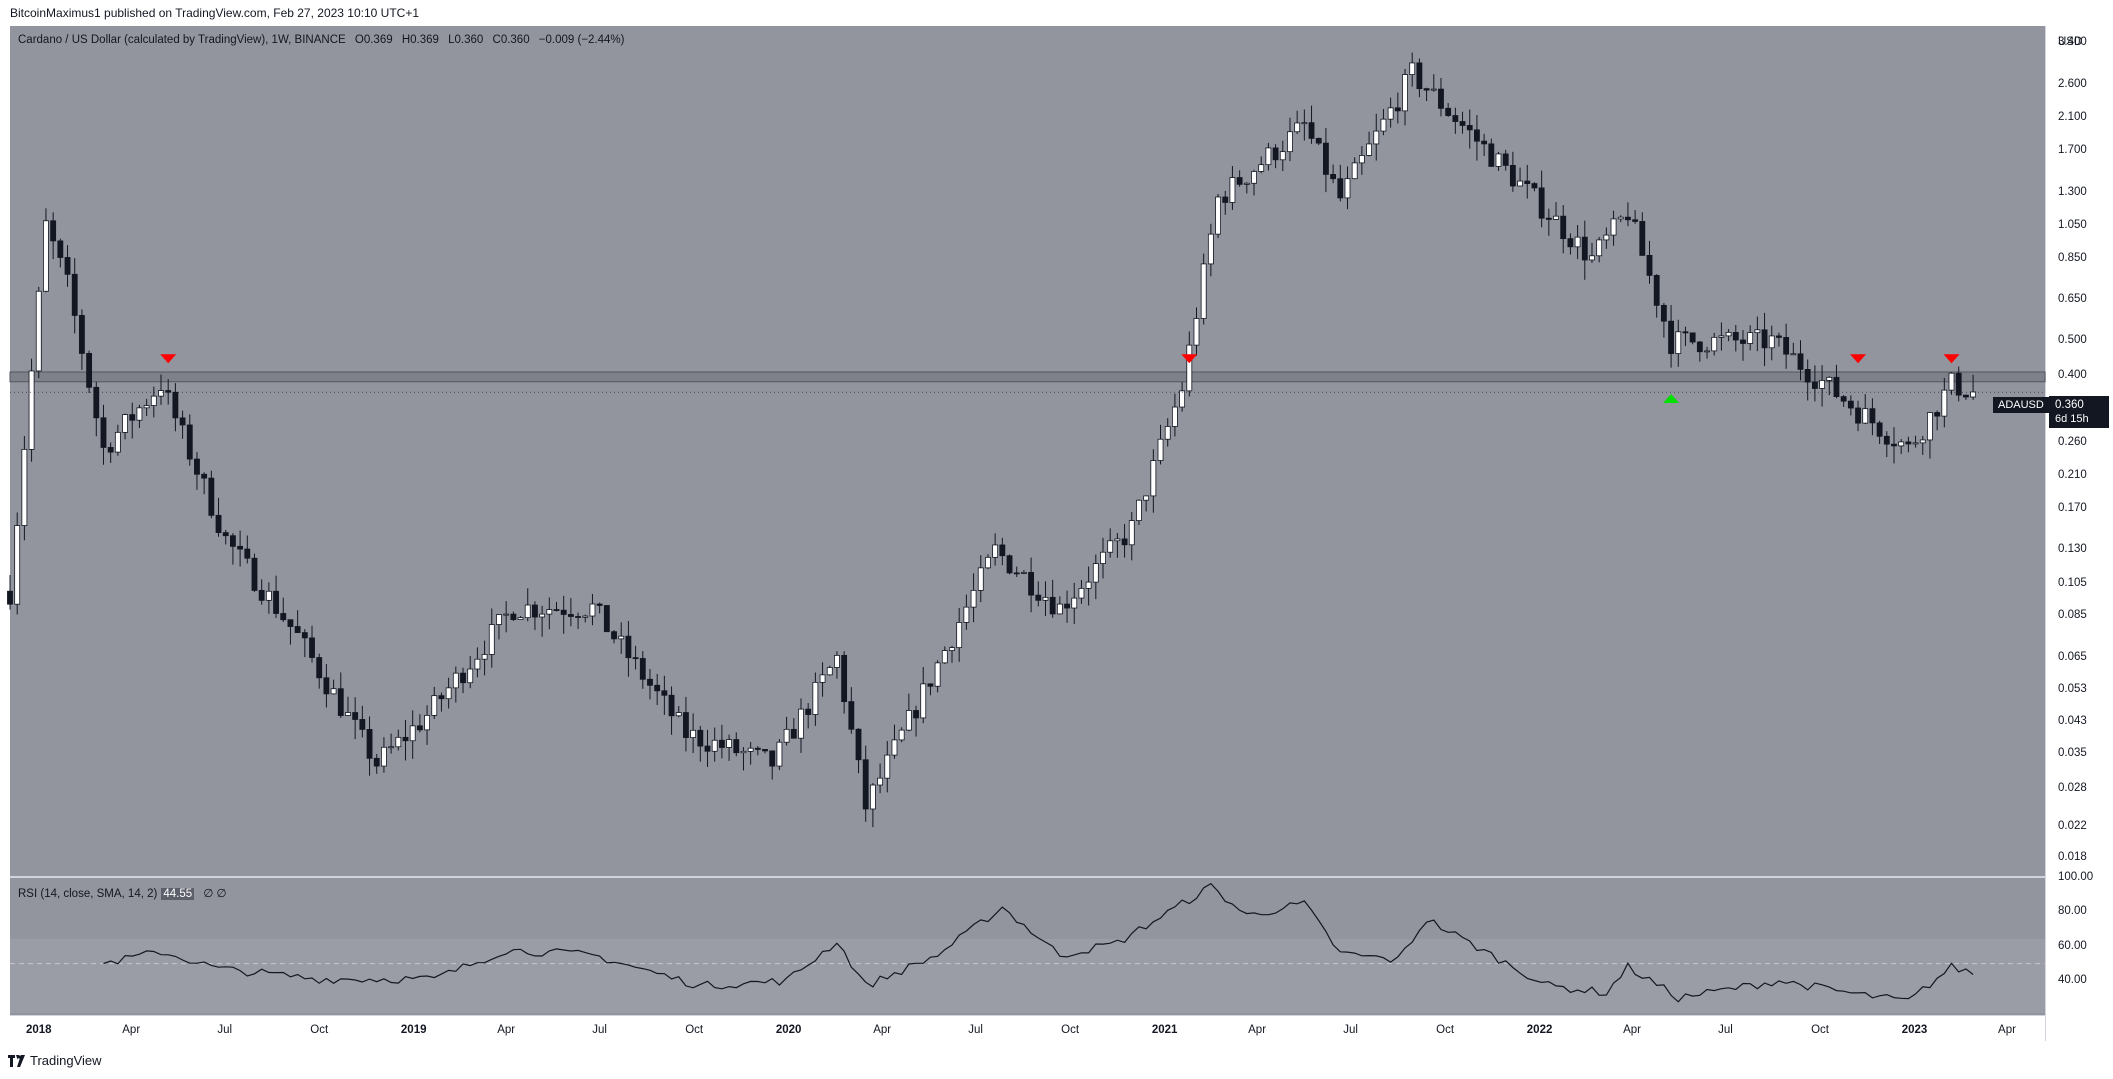 This screenshot has height=1079, width=2113. Describe the element at coordinates (1038, 942) in the screenshot. I see `rsi-line` at that location.